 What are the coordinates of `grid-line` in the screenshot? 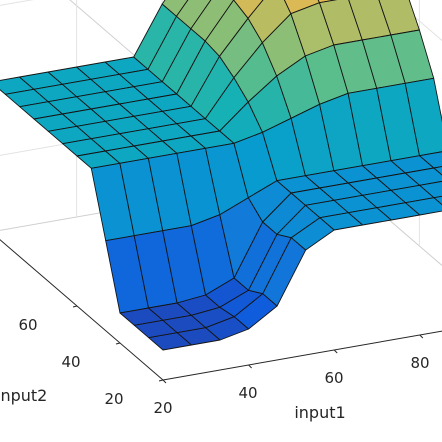 It's located at (418, 21).